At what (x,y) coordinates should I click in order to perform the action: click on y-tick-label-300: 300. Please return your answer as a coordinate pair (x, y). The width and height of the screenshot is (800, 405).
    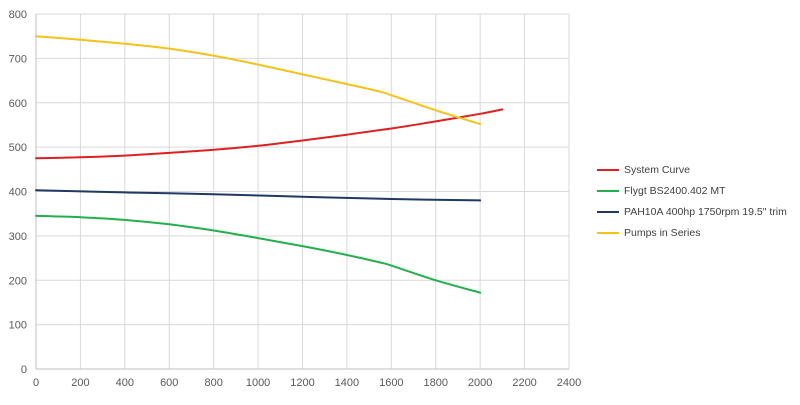
    Looking at the image, I should click on (18, 237).